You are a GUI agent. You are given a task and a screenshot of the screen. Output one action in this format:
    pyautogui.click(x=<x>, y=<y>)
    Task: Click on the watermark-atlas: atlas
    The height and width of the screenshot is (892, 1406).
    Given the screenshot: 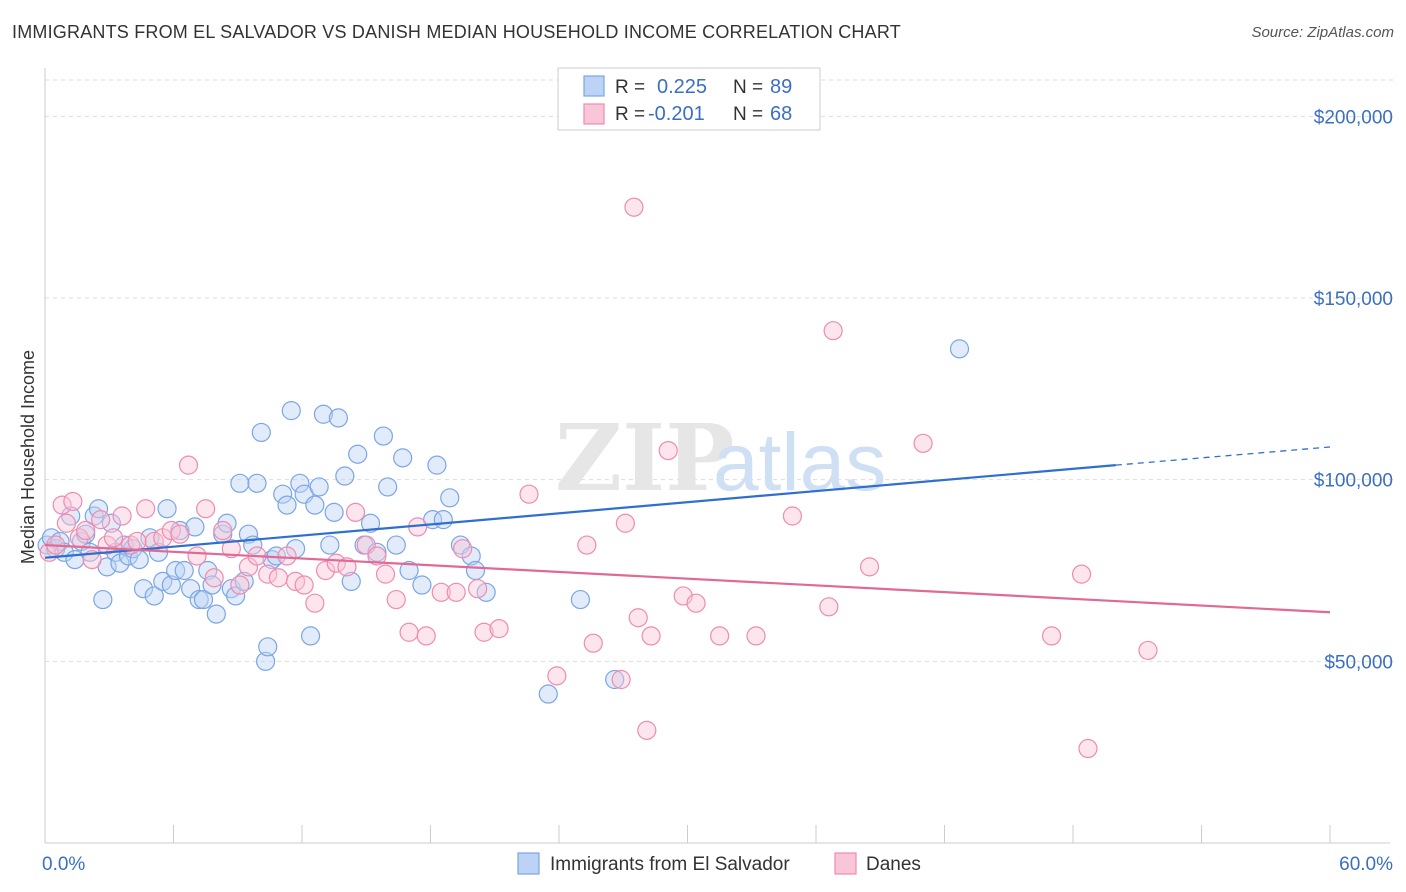 What is the action you would take?
    pyautogui.click(x=799, y=462)
    